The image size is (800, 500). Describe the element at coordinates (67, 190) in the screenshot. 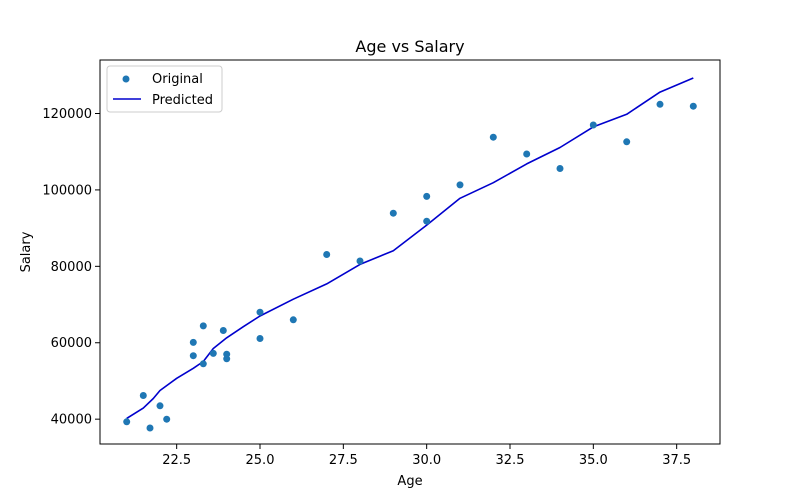

I see `y-tick-label: 100000` at that location.